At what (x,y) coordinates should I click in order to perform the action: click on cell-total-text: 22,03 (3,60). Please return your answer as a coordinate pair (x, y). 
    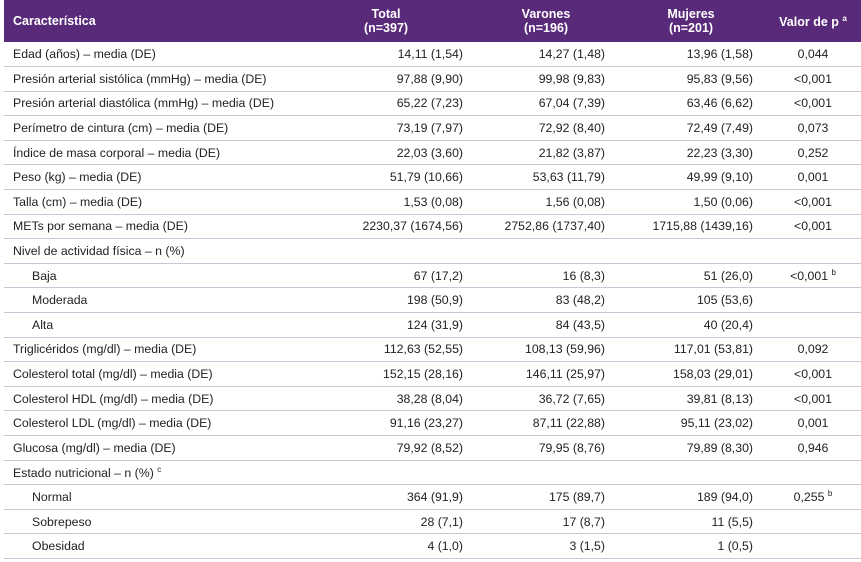
    Looking at the image, I should click on (429, 152).